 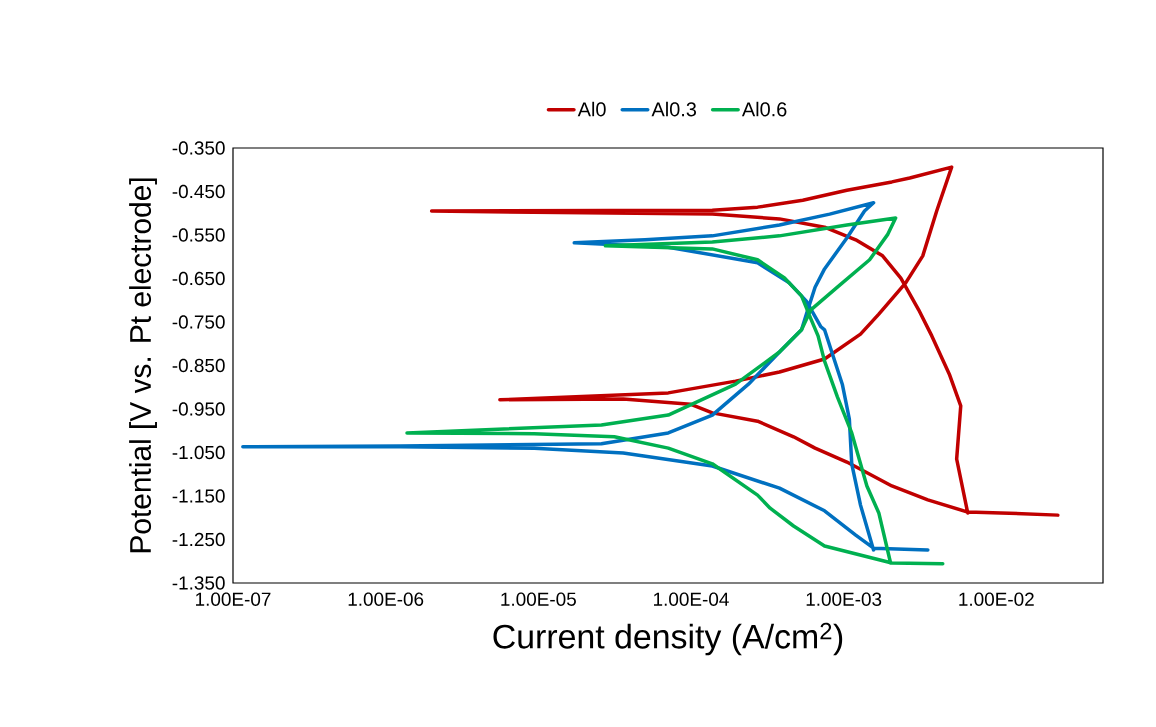 What do you see at coordinates (668, 639) in the screenshot?
I see `x-axis-title: Current density (A/cm$^{2}$)` at bounding box center [668, 639].